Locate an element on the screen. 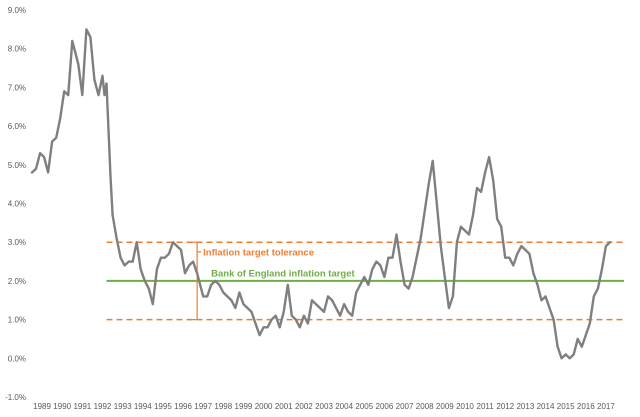 The height and width of the screenshot is (417, 640). x-tick-label: 2000 is located at coordinates (264, 406).